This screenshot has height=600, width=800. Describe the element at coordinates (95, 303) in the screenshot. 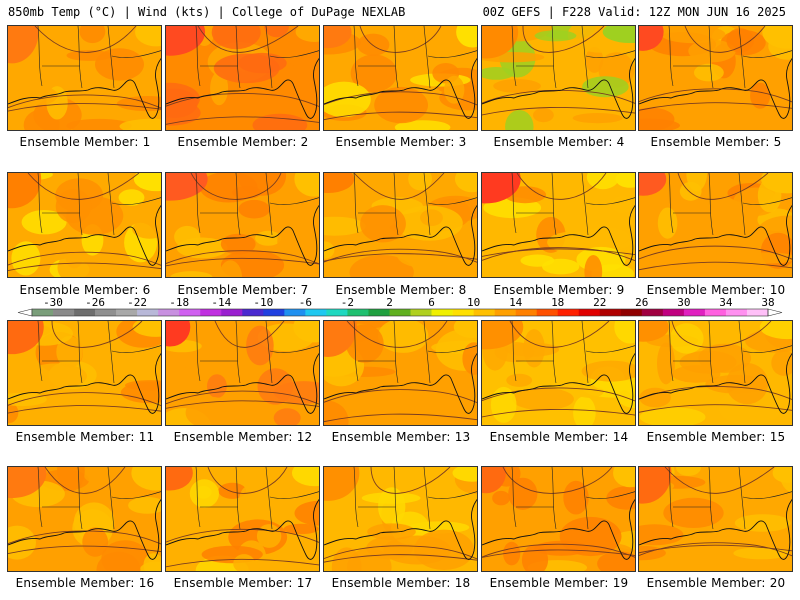

I see `colorbar-tick-label: -26` at that location.